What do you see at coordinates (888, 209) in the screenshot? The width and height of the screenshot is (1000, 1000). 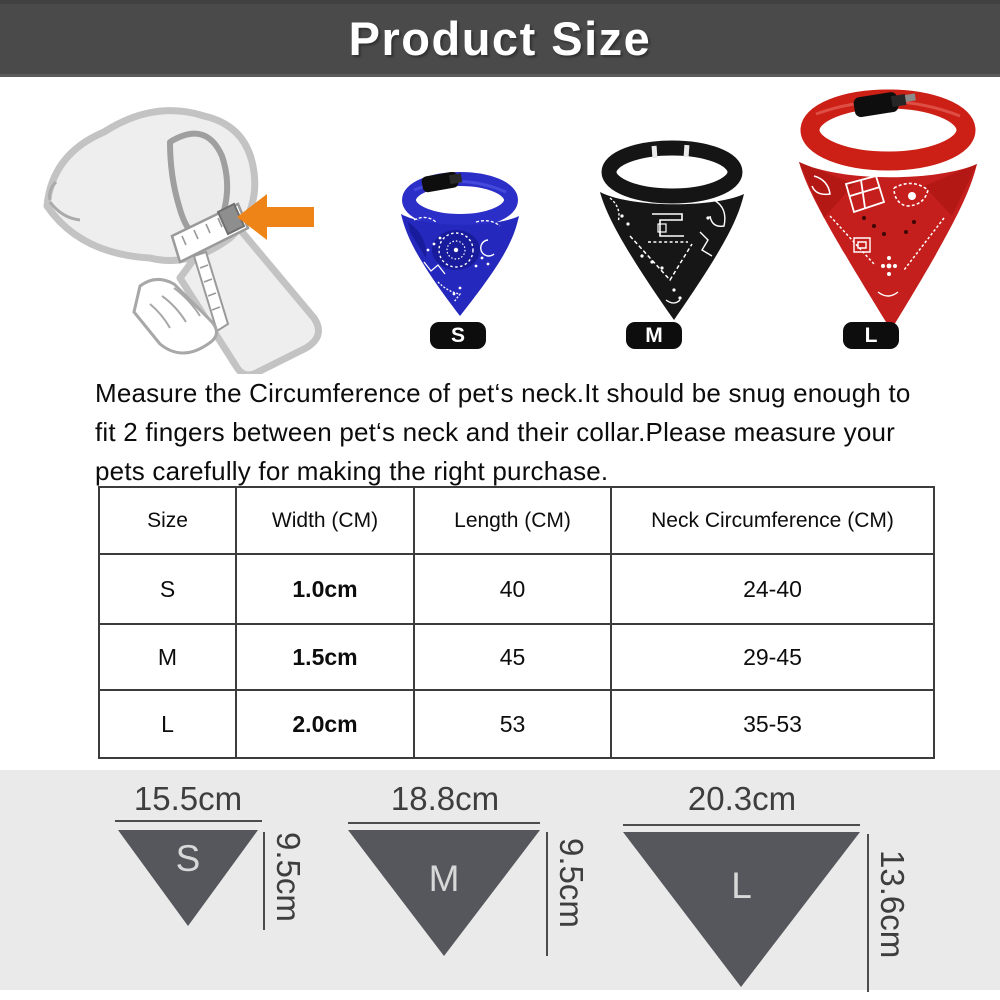 I see `bandana-large-image` at bounding box center [888, 209].